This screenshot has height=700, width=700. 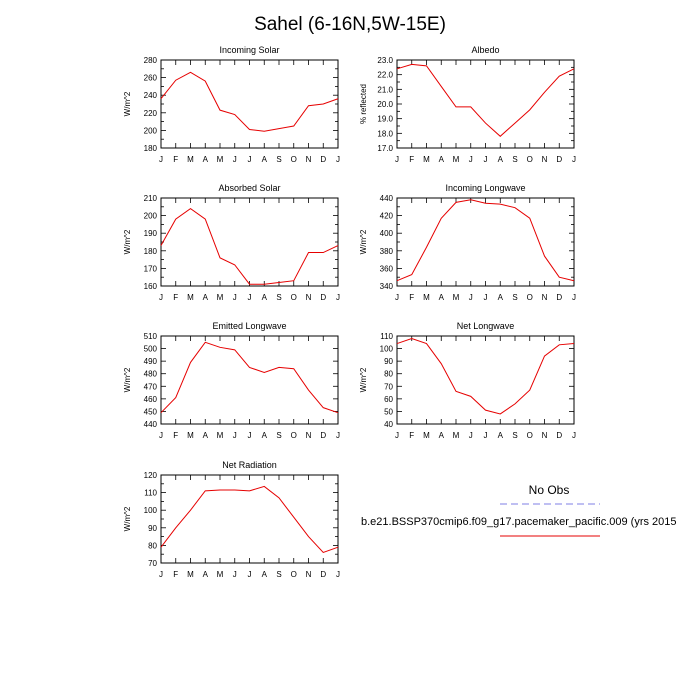 What do you see at coordinates (151, 475) in the screenshot?
I see `y-tick-label: 120` at bounding box center [151, 475].